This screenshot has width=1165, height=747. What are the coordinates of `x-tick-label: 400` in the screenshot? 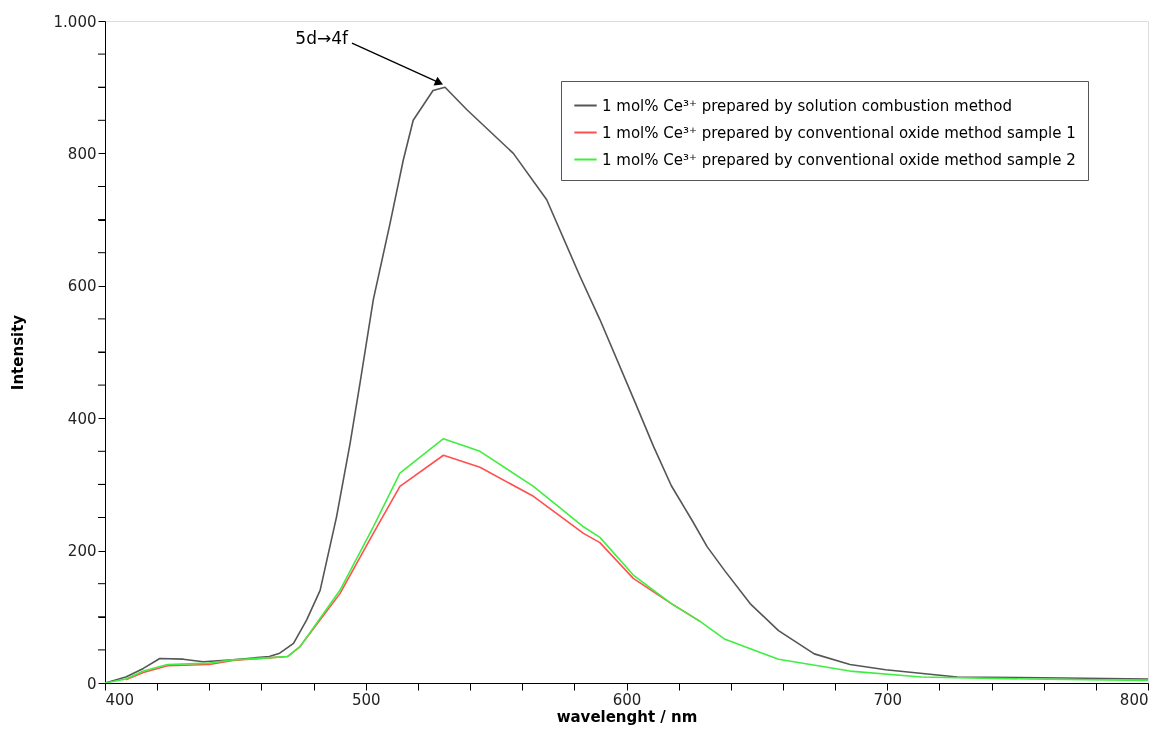 It's located at (120, 699).